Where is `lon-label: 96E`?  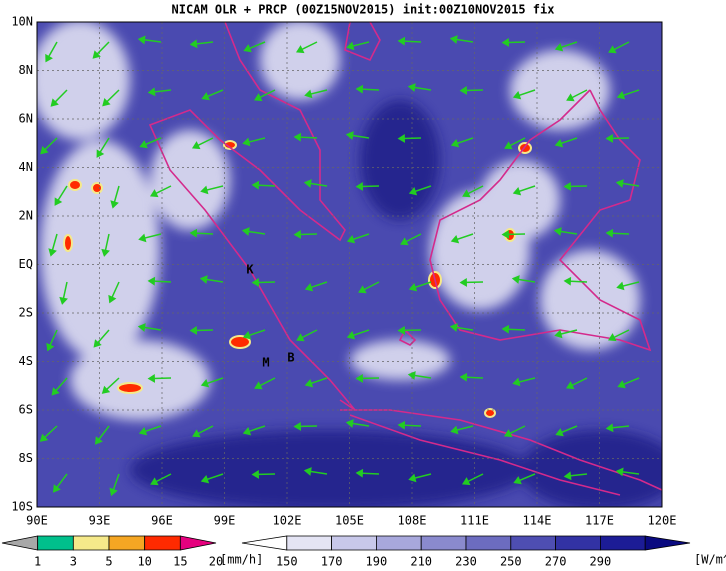
lon-label: 96E is located at coordinates (162, 521).